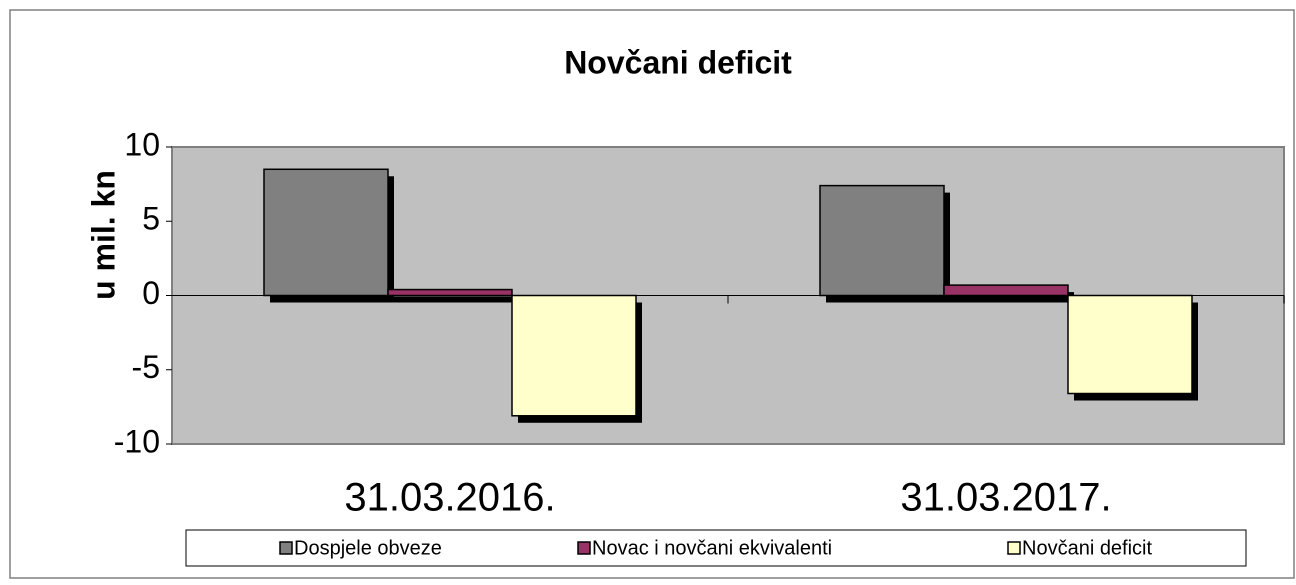 The height and width of the screenshot is (585, 1296). What do you see at coordinates (142, 144) in the screenshot?
I see `y-tick-label: 10` at bounding box center [142, 144].